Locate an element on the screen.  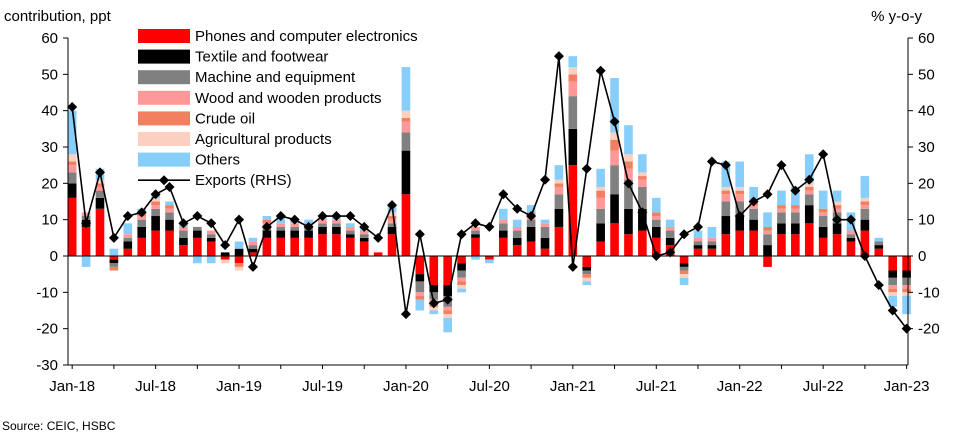
x-tick-label: Jul-18 is located at coordinates (155, 386).